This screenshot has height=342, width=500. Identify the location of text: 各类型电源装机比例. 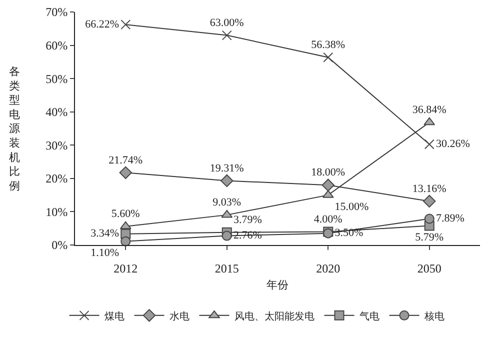
(14, 128).